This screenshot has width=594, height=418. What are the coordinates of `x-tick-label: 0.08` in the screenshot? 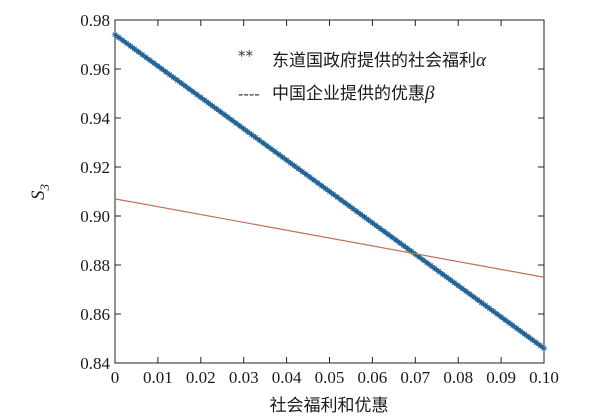 It's located at (458, 377).